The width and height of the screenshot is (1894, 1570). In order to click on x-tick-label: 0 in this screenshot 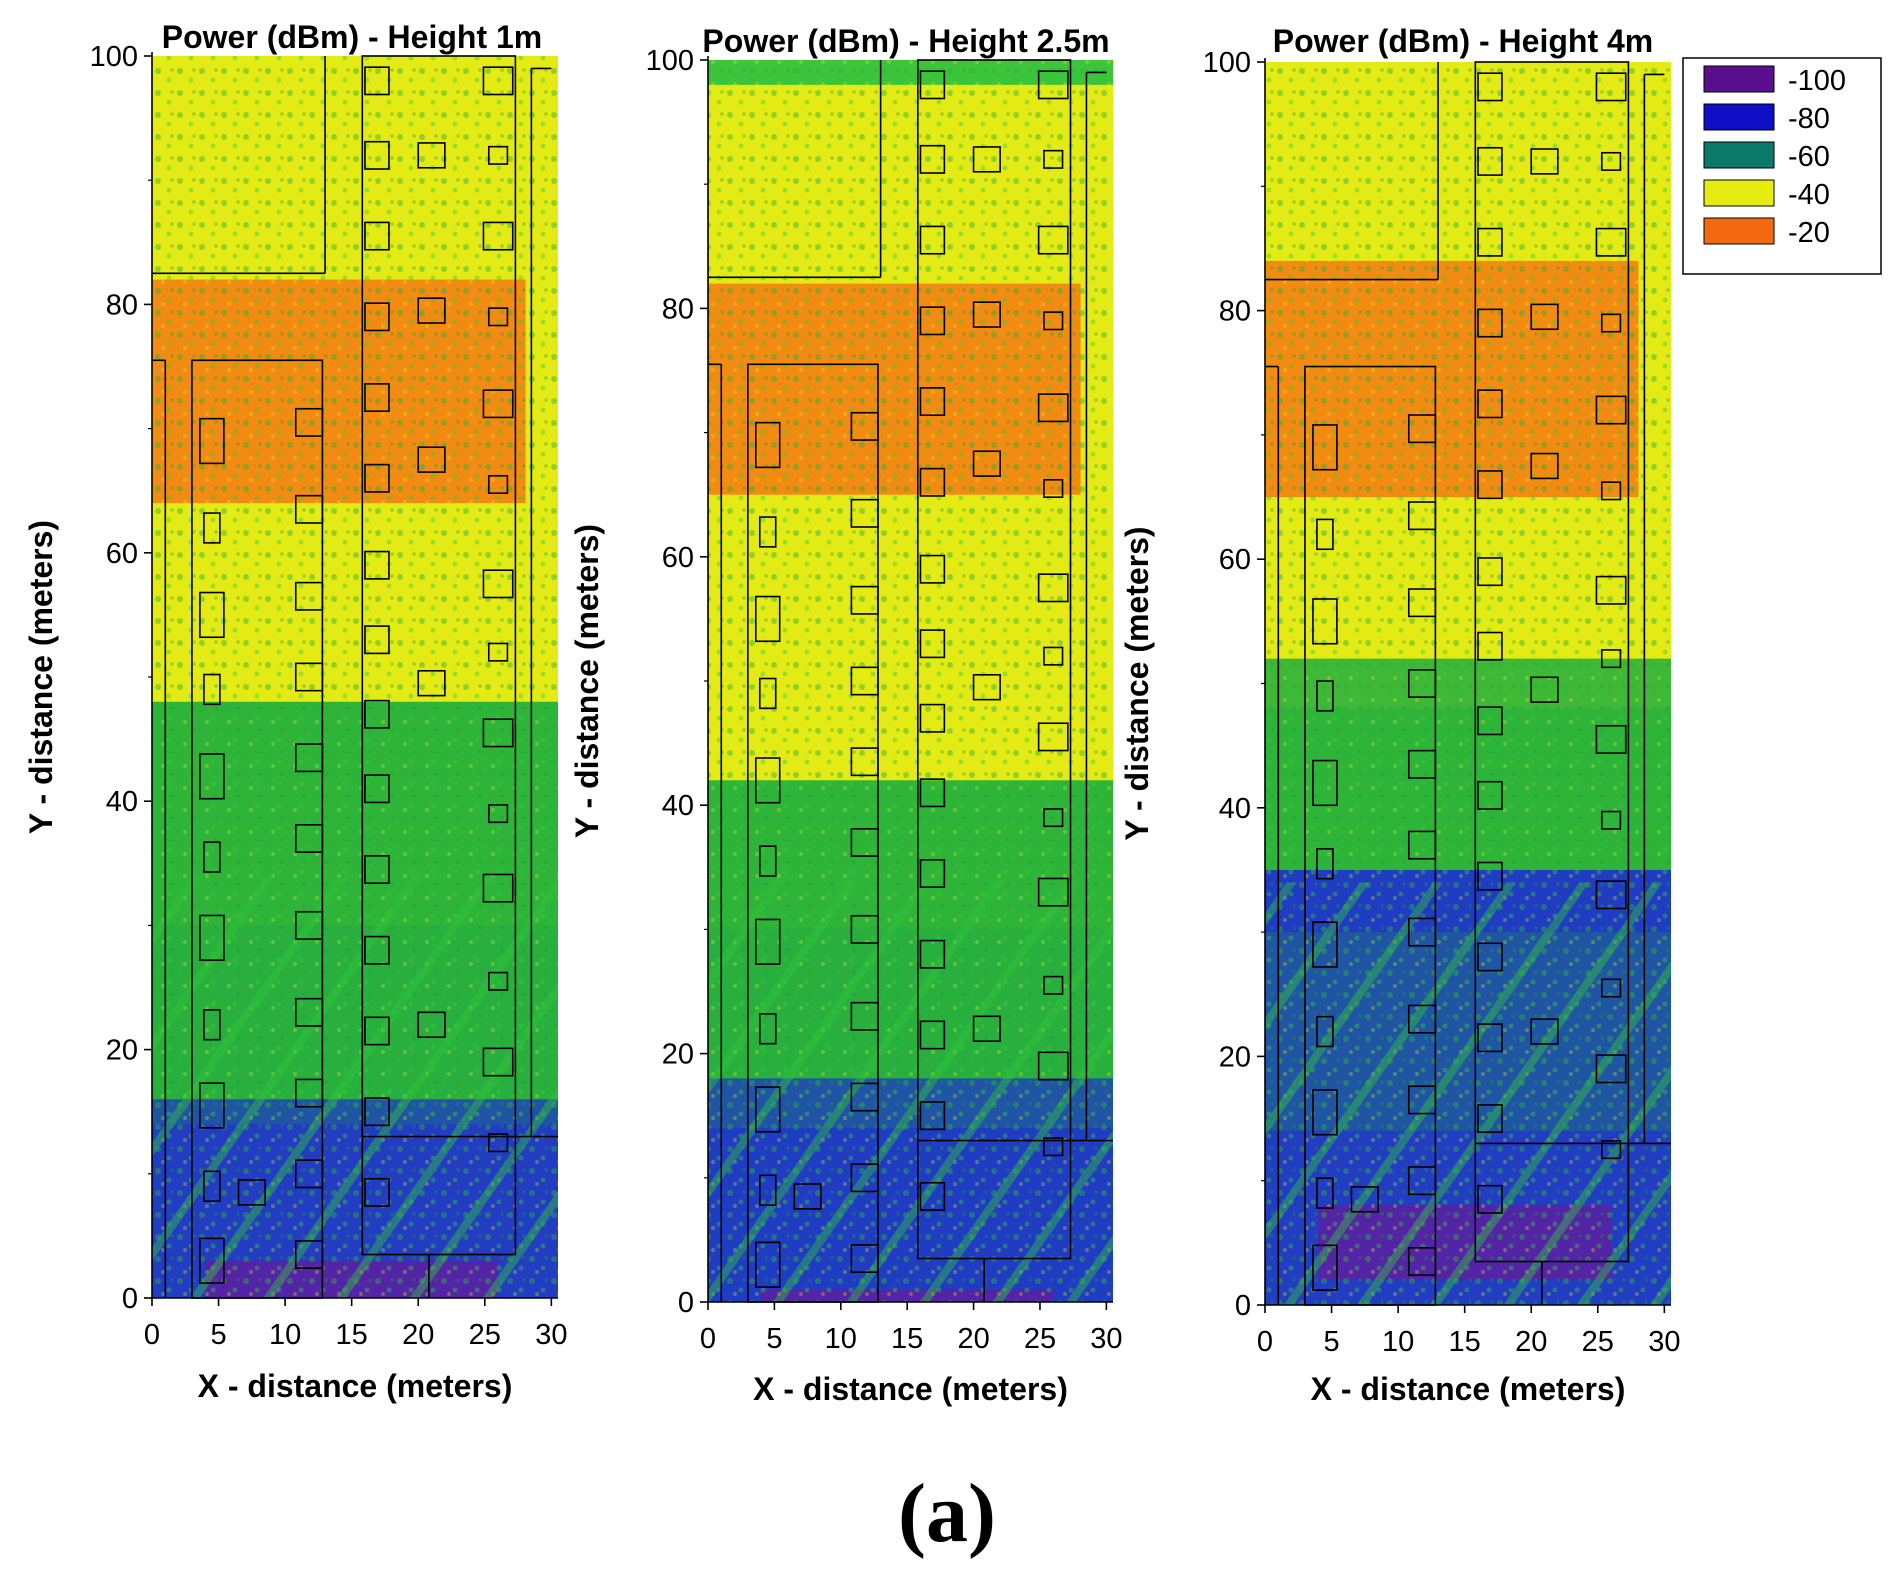, I will do `click(1265, 1342)`.